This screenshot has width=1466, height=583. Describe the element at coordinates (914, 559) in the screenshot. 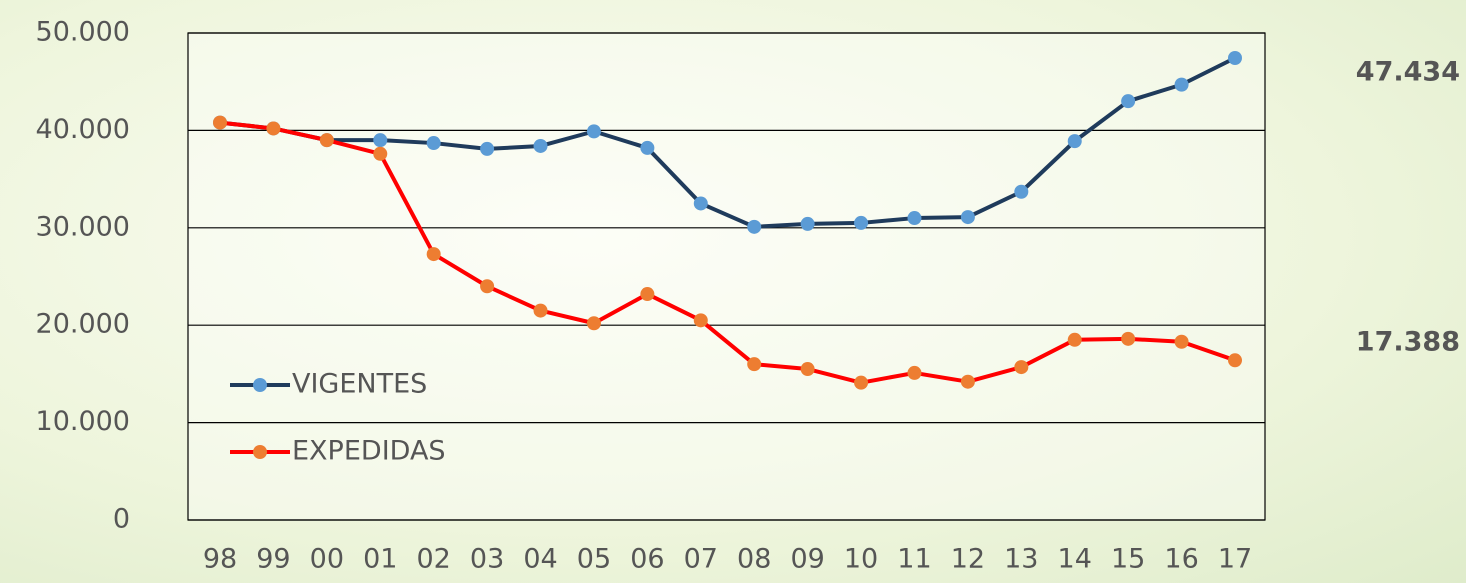

I see `x-tick-label: 11` at that location.